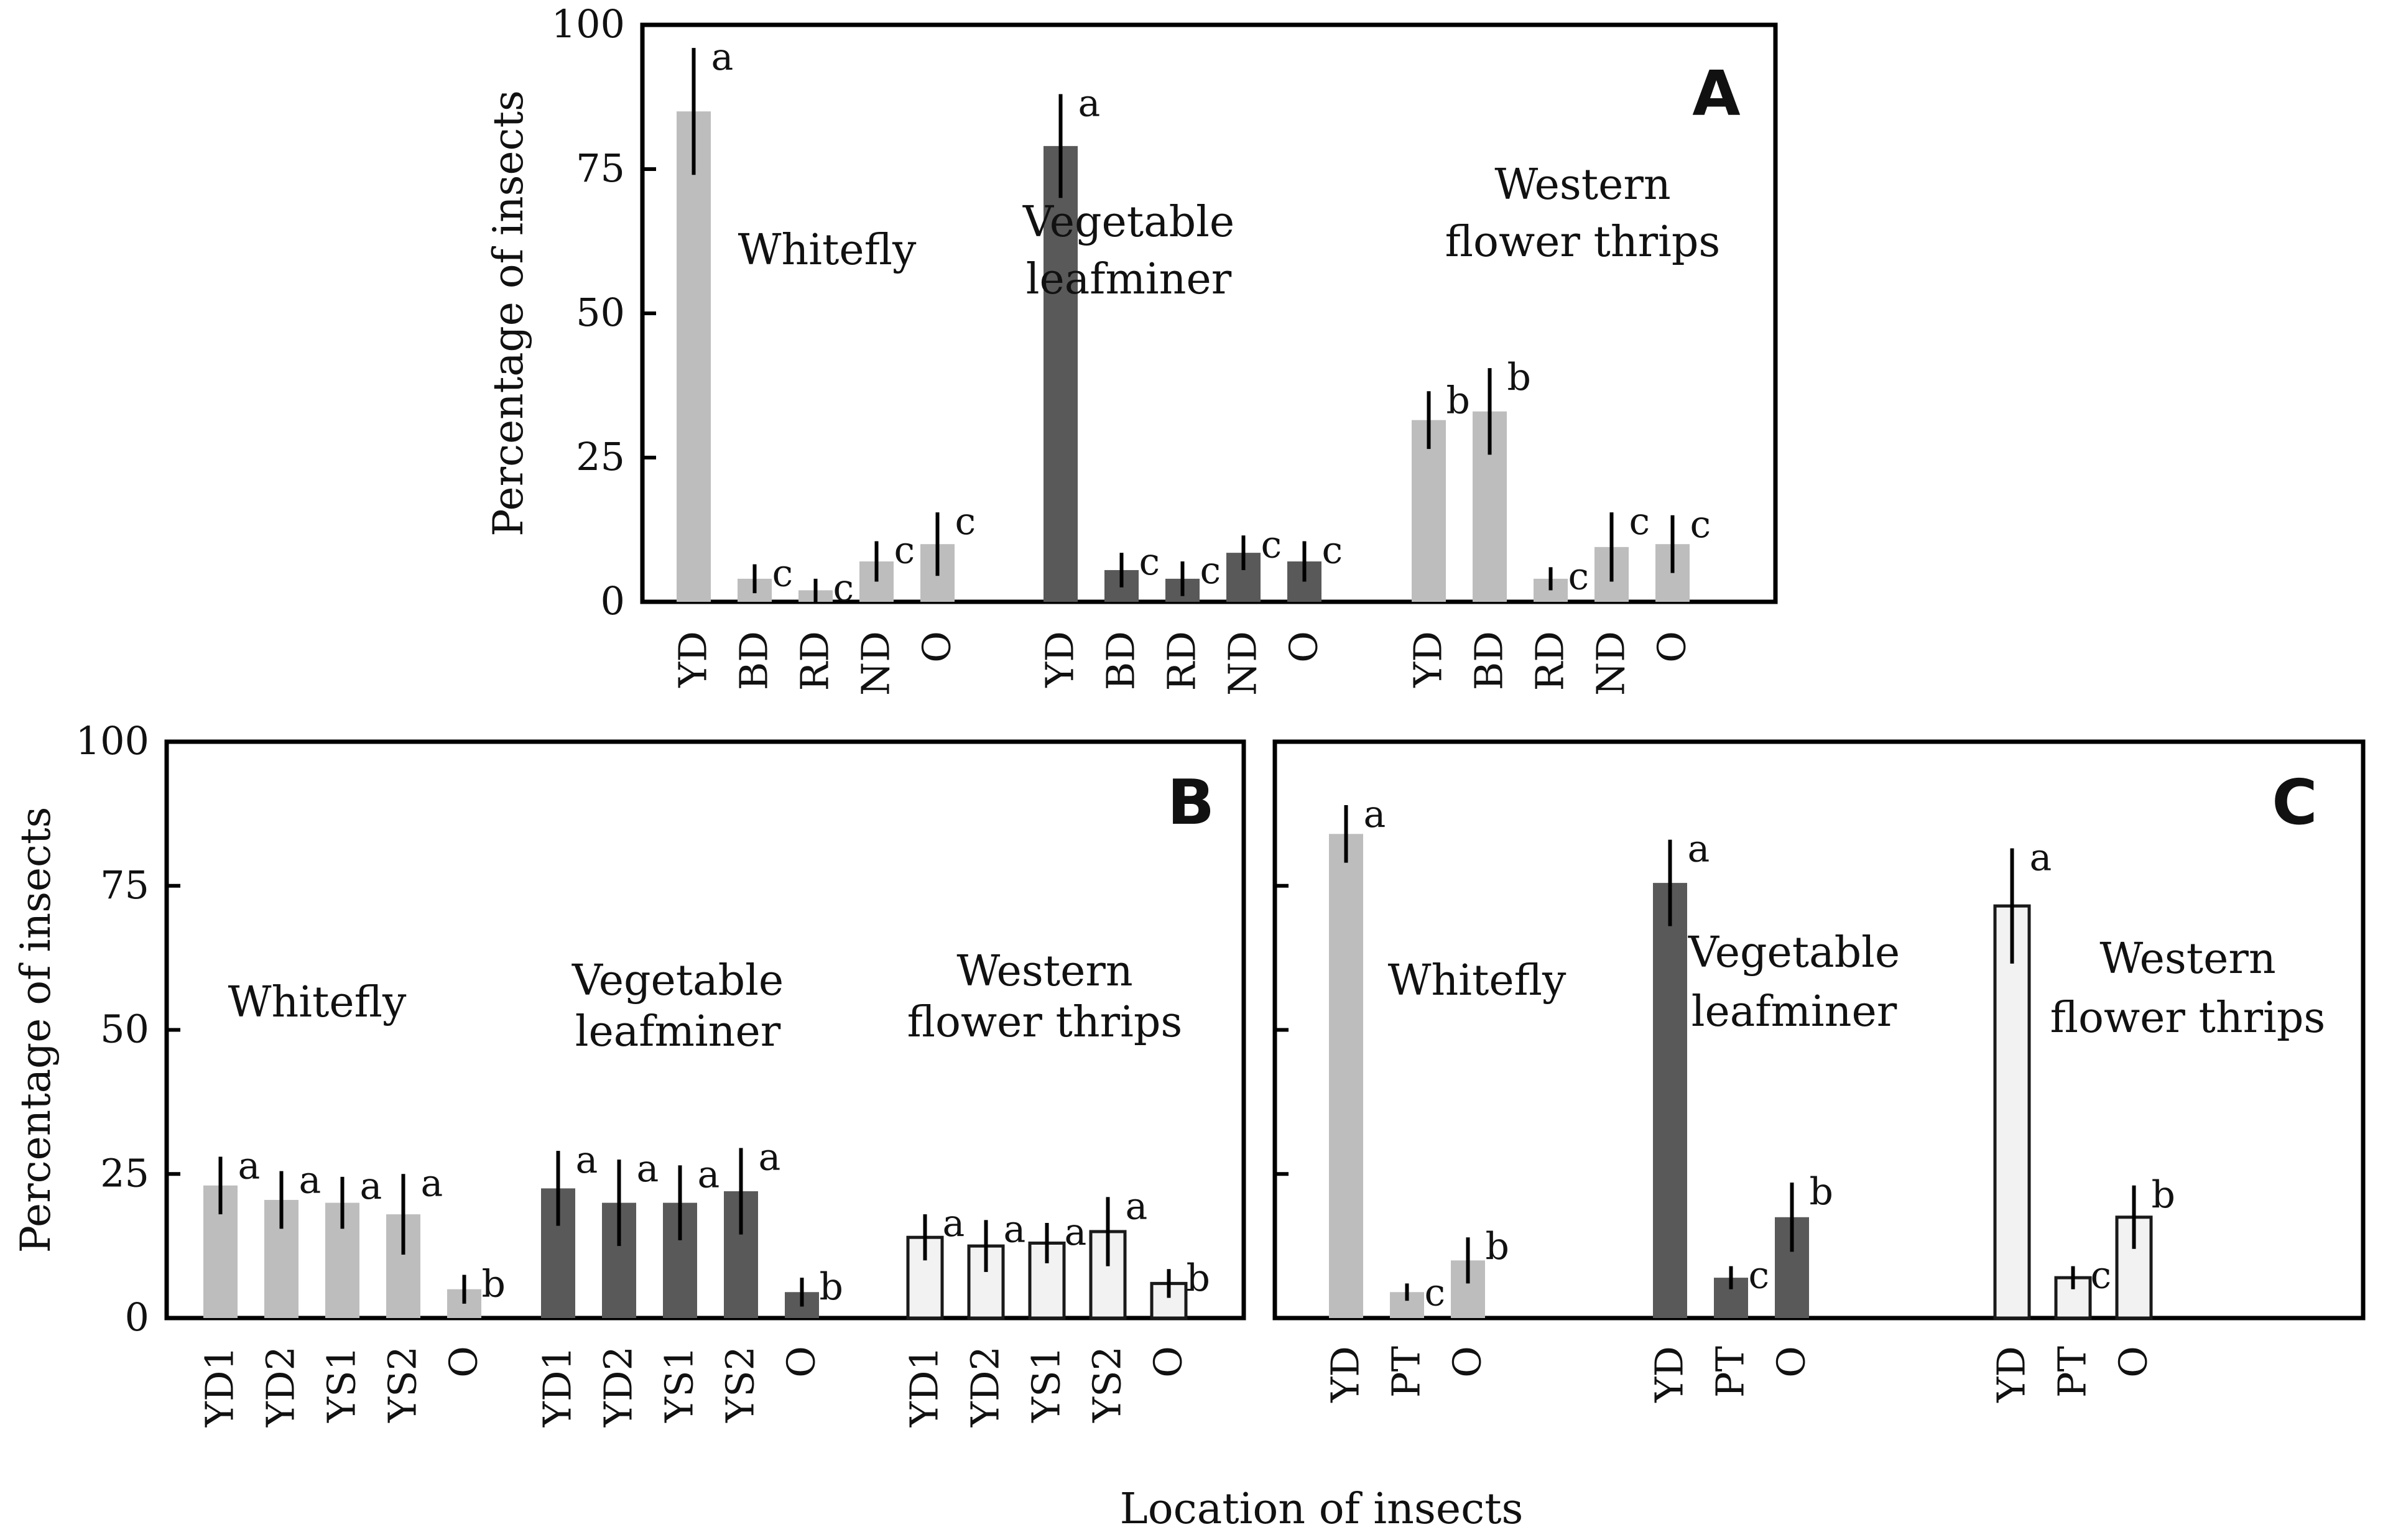  Describe the element at coordinates (1322, 1509) in the screenshot. I see `x-axis-label: Location of insects` at that location.